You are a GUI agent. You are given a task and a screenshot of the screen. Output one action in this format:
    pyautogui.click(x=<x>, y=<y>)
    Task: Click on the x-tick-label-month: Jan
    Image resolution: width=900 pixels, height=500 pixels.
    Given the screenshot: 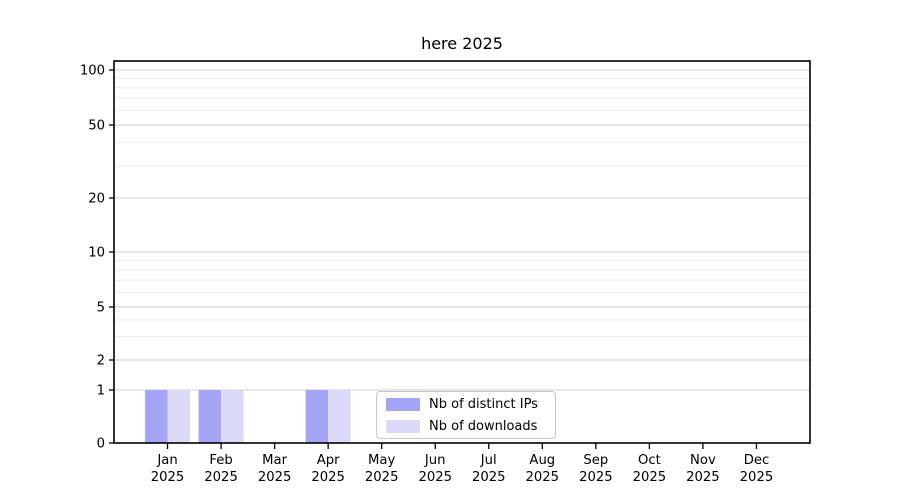 What is the action you would take?
    pyautogui.click(x=166, y=460)
    